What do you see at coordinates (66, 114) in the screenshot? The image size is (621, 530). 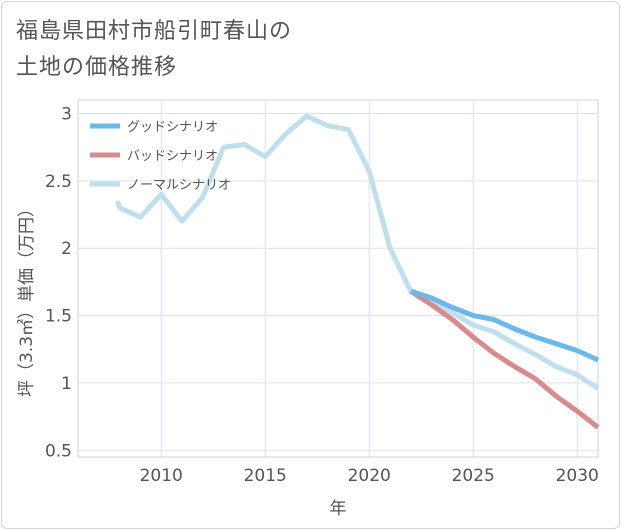 I see `y-tick-label: 3` at bounding box center [66, 114].